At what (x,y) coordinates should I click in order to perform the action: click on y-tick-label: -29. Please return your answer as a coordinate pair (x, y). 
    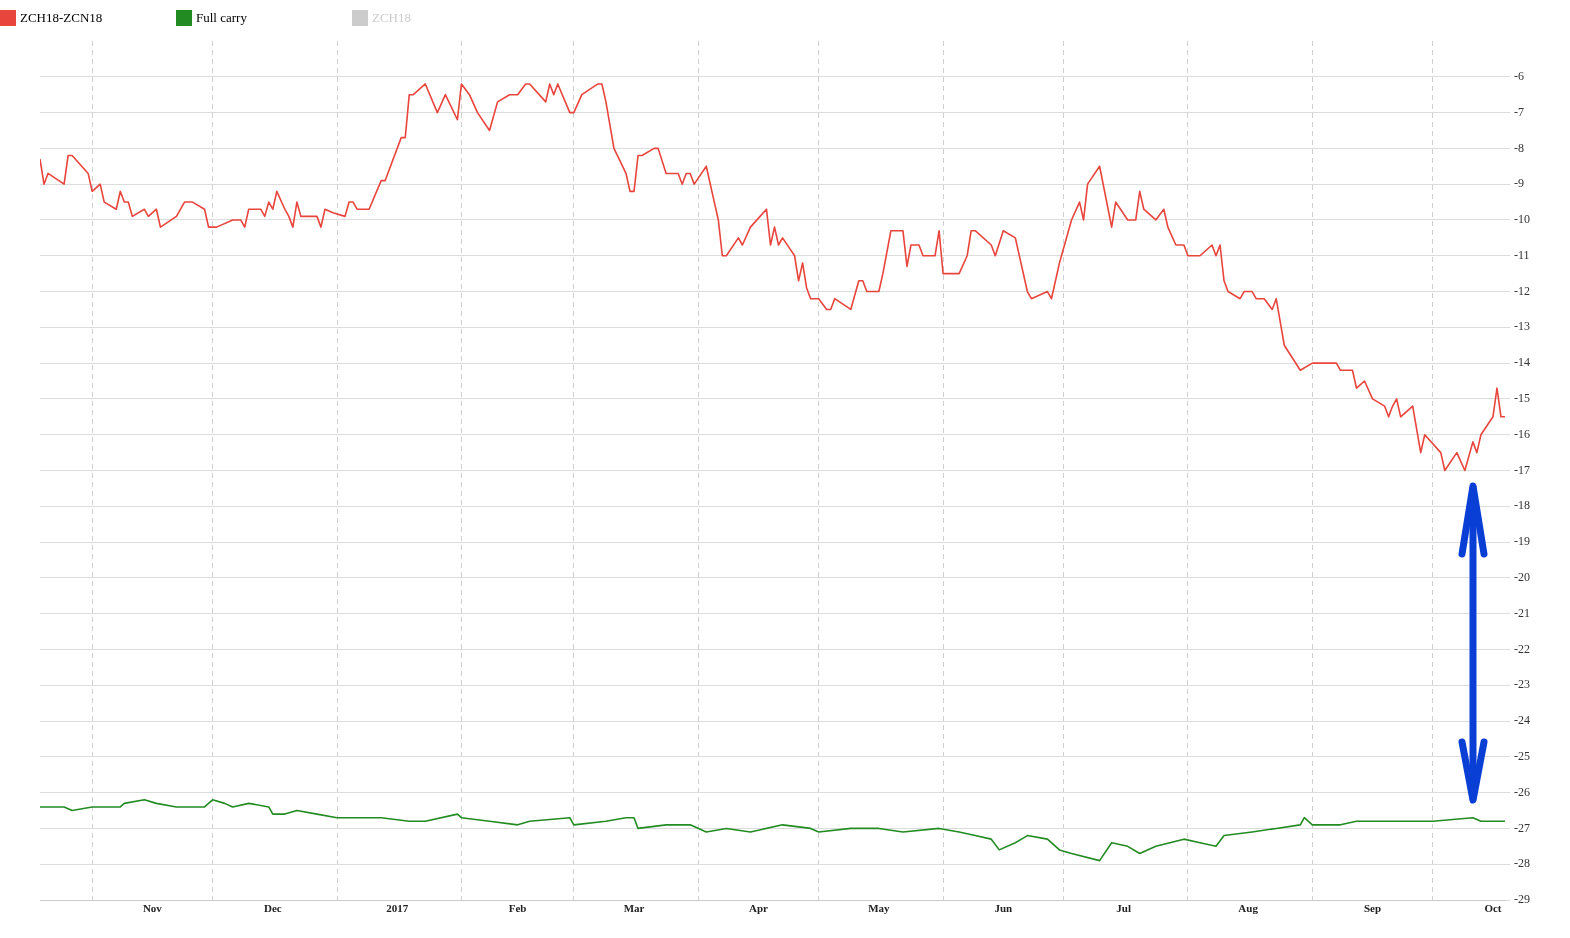
    Looking at the image, I should click on (1522, 899).